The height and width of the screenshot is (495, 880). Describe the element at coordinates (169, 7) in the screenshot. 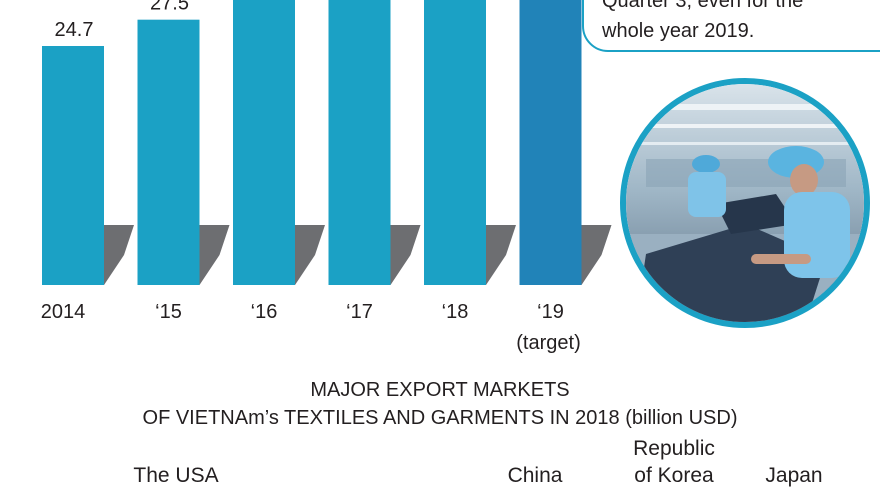

I see `data-label-1: 27.5` at that location.